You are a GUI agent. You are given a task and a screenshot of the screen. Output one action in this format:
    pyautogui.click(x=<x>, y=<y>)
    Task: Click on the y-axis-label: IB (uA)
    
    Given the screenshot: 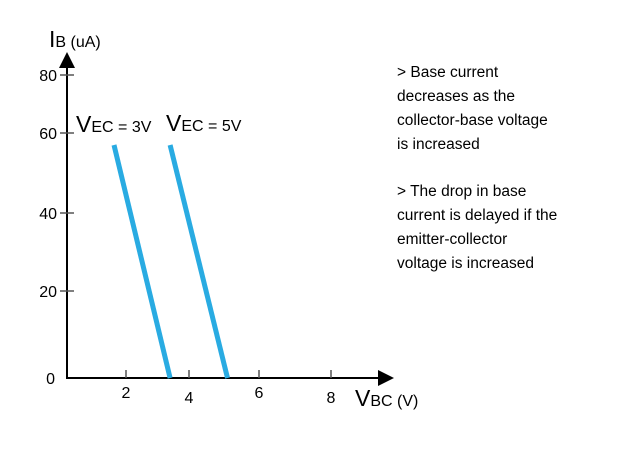 What is the action you would take?
    pyautogui.click(x=75, y=39)
    